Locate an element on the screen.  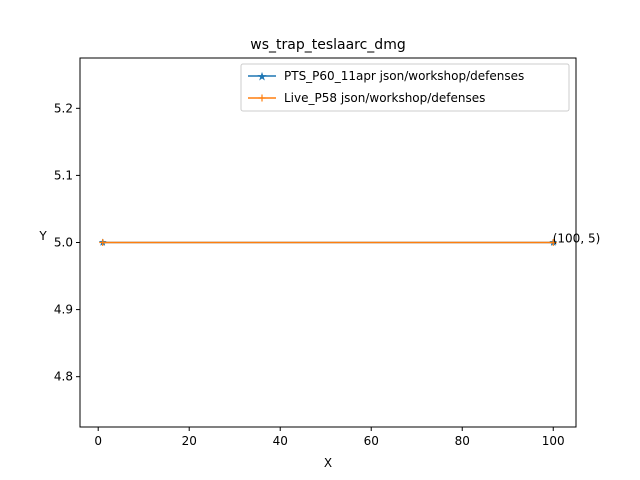
legend-marker-series-1: ★ is located at coordinates (262, 77).